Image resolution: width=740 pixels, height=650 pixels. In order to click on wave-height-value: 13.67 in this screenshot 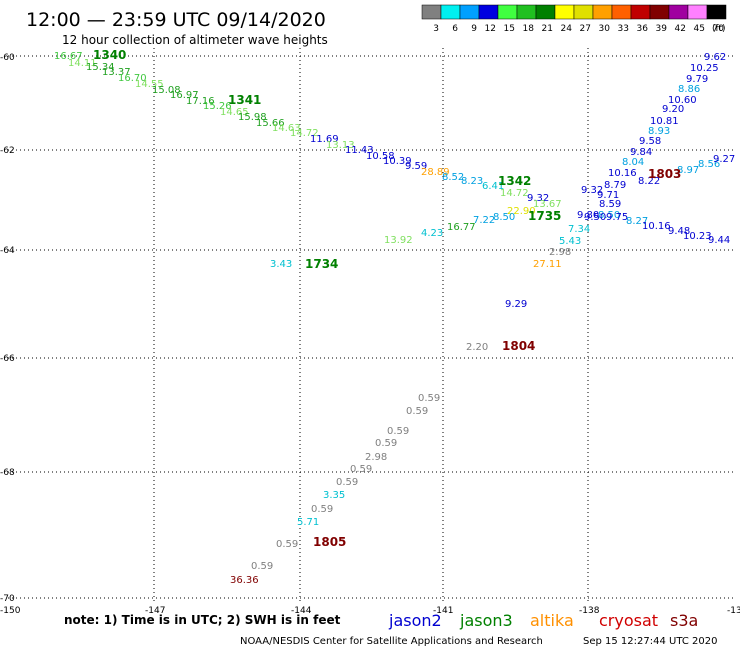, I will do `click(547, 204)`.